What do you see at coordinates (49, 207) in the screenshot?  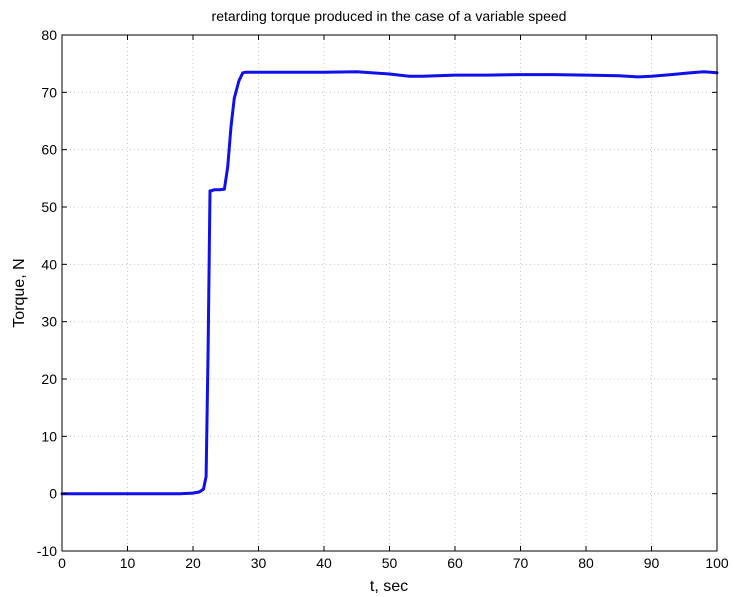 I see `y-tick-label: 50` at bounding box center [49, 207].